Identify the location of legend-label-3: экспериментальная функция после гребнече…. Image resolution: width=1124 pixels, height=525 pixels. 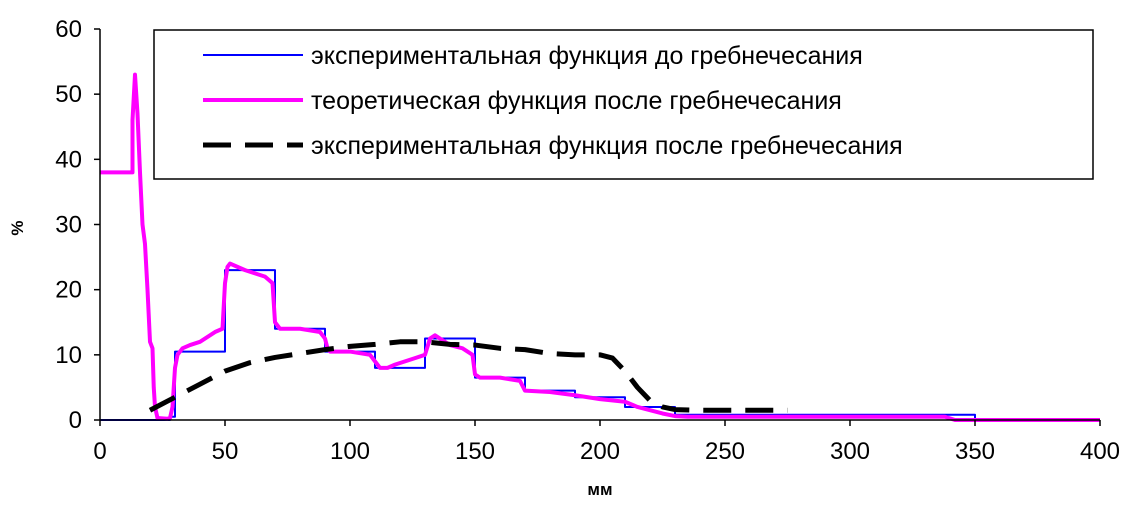
(607, 146).